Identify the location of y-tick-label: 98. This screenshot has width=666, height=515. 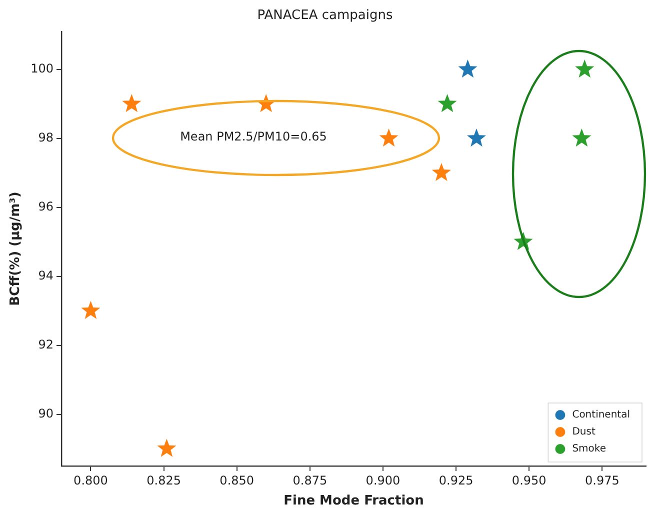
(46, 137).